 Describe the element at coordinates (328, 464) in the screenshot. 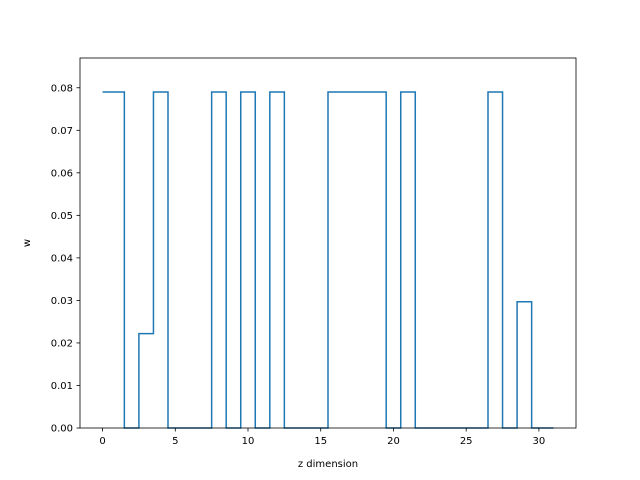

I see `x-axis-label: z dimension` at that location.